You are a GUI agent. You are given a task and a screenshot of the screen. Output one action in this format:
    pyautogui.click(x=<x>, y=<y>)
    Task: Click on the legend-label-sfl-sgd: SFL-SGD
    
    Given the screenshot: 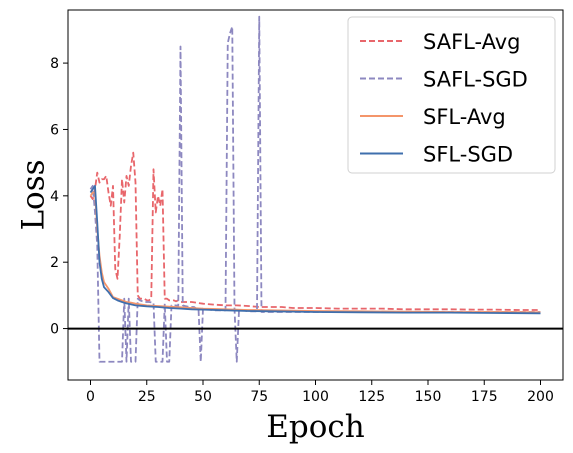 What is the action you would take?
    pyautogui.click(x=468, y=155)
    